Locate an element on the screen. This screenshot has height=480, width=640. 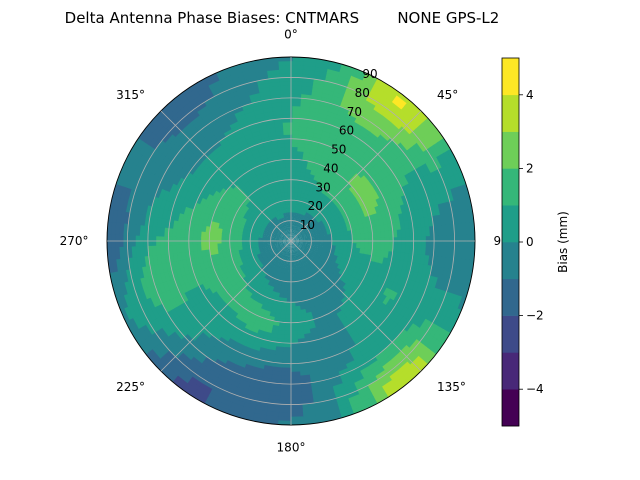
zenith-tick-label: 60 is located at coordinates (346, 131).